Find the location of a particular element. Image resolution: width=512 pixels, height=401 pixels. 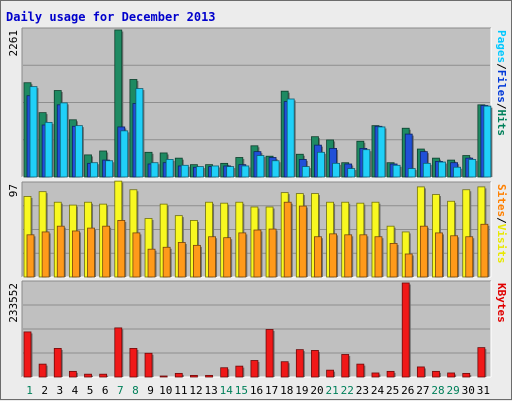

x-tick-label: 25 is located at coordinates (392, 390).